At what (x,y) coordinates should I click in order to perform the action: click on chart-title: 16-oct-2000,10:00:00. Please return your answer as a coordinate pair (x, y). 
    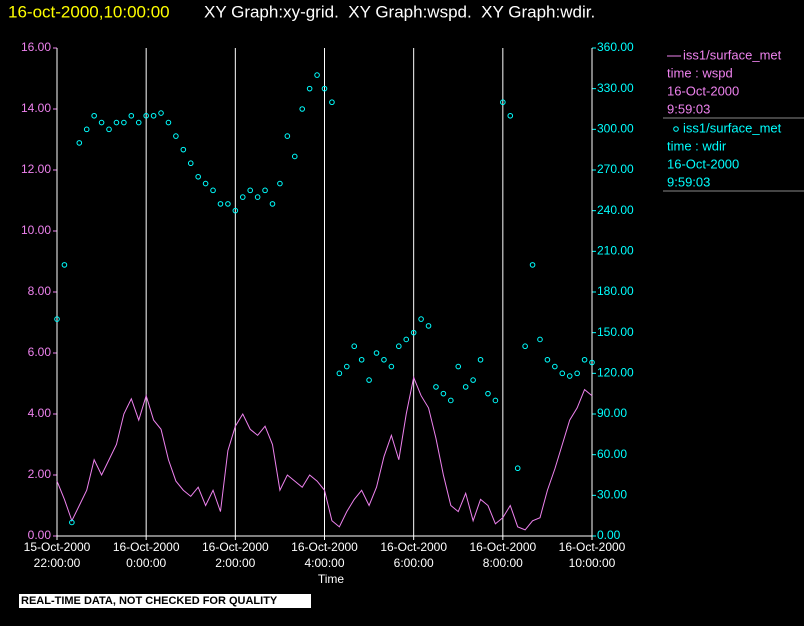
    Looking at the image, I should click on (89, 11).